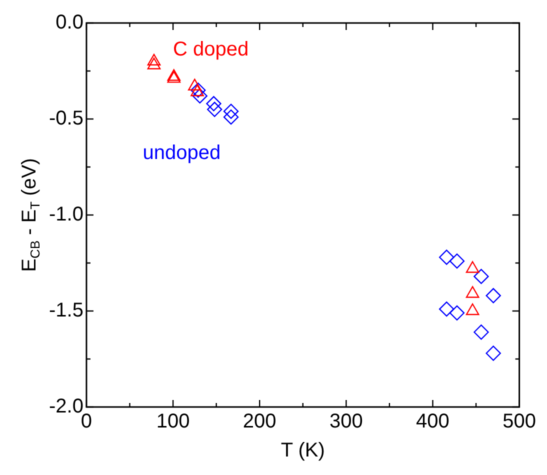  Describe the element at coordinates (70, 23) in the screenshot. I see `y-tick-label: 0.0` at that location.